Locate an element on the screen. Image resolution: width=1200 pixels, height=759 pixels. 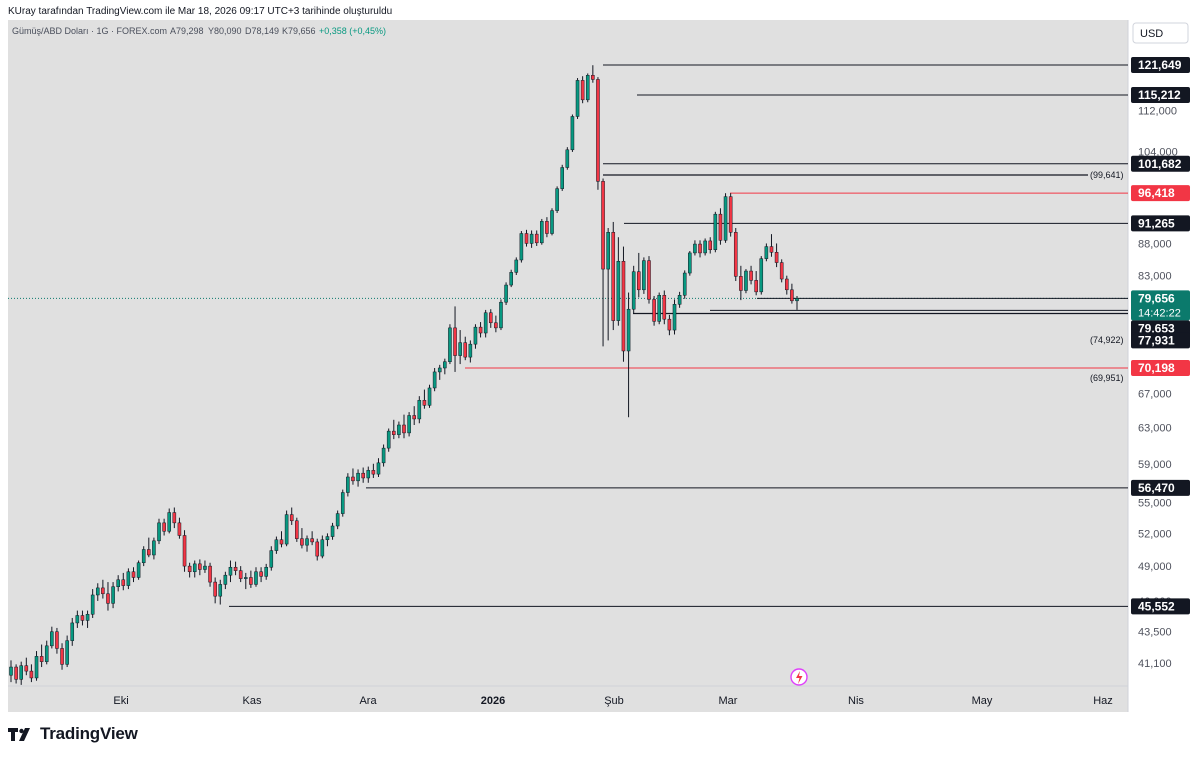
tradingview-brand: TradingView is located at coordinates (89, 733).